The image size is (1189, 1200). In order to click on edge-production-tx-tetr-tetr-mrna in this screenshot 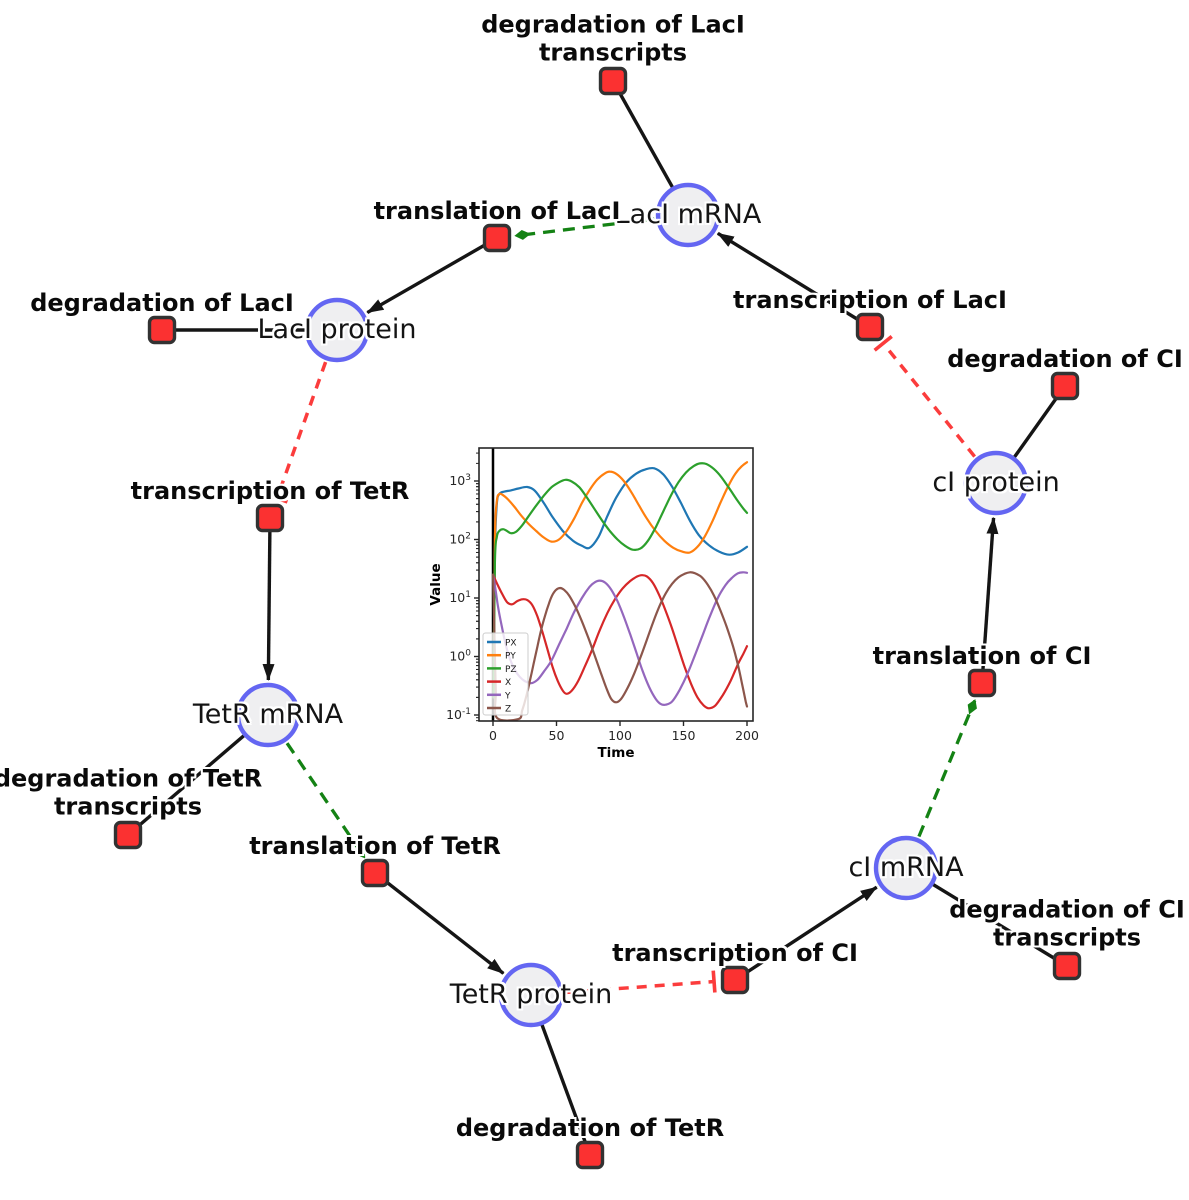, I will do `click(268, 599)`.